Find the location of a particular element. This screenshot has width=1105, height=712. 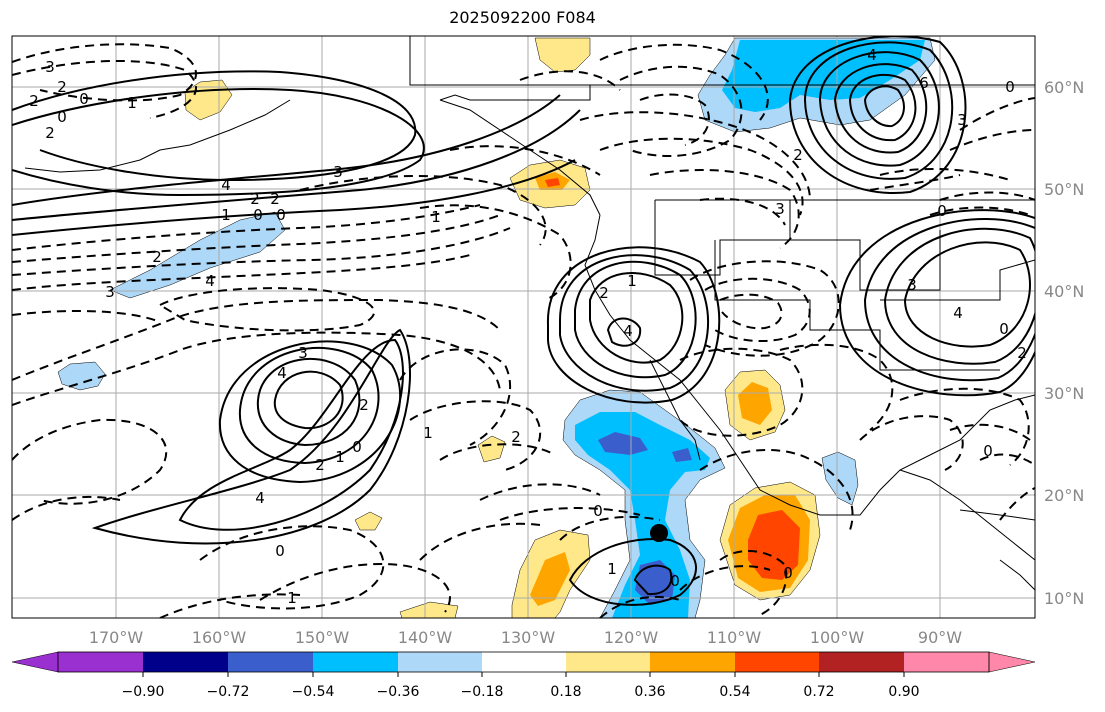

colorbar-ticks is located at coordinates (523, 674).